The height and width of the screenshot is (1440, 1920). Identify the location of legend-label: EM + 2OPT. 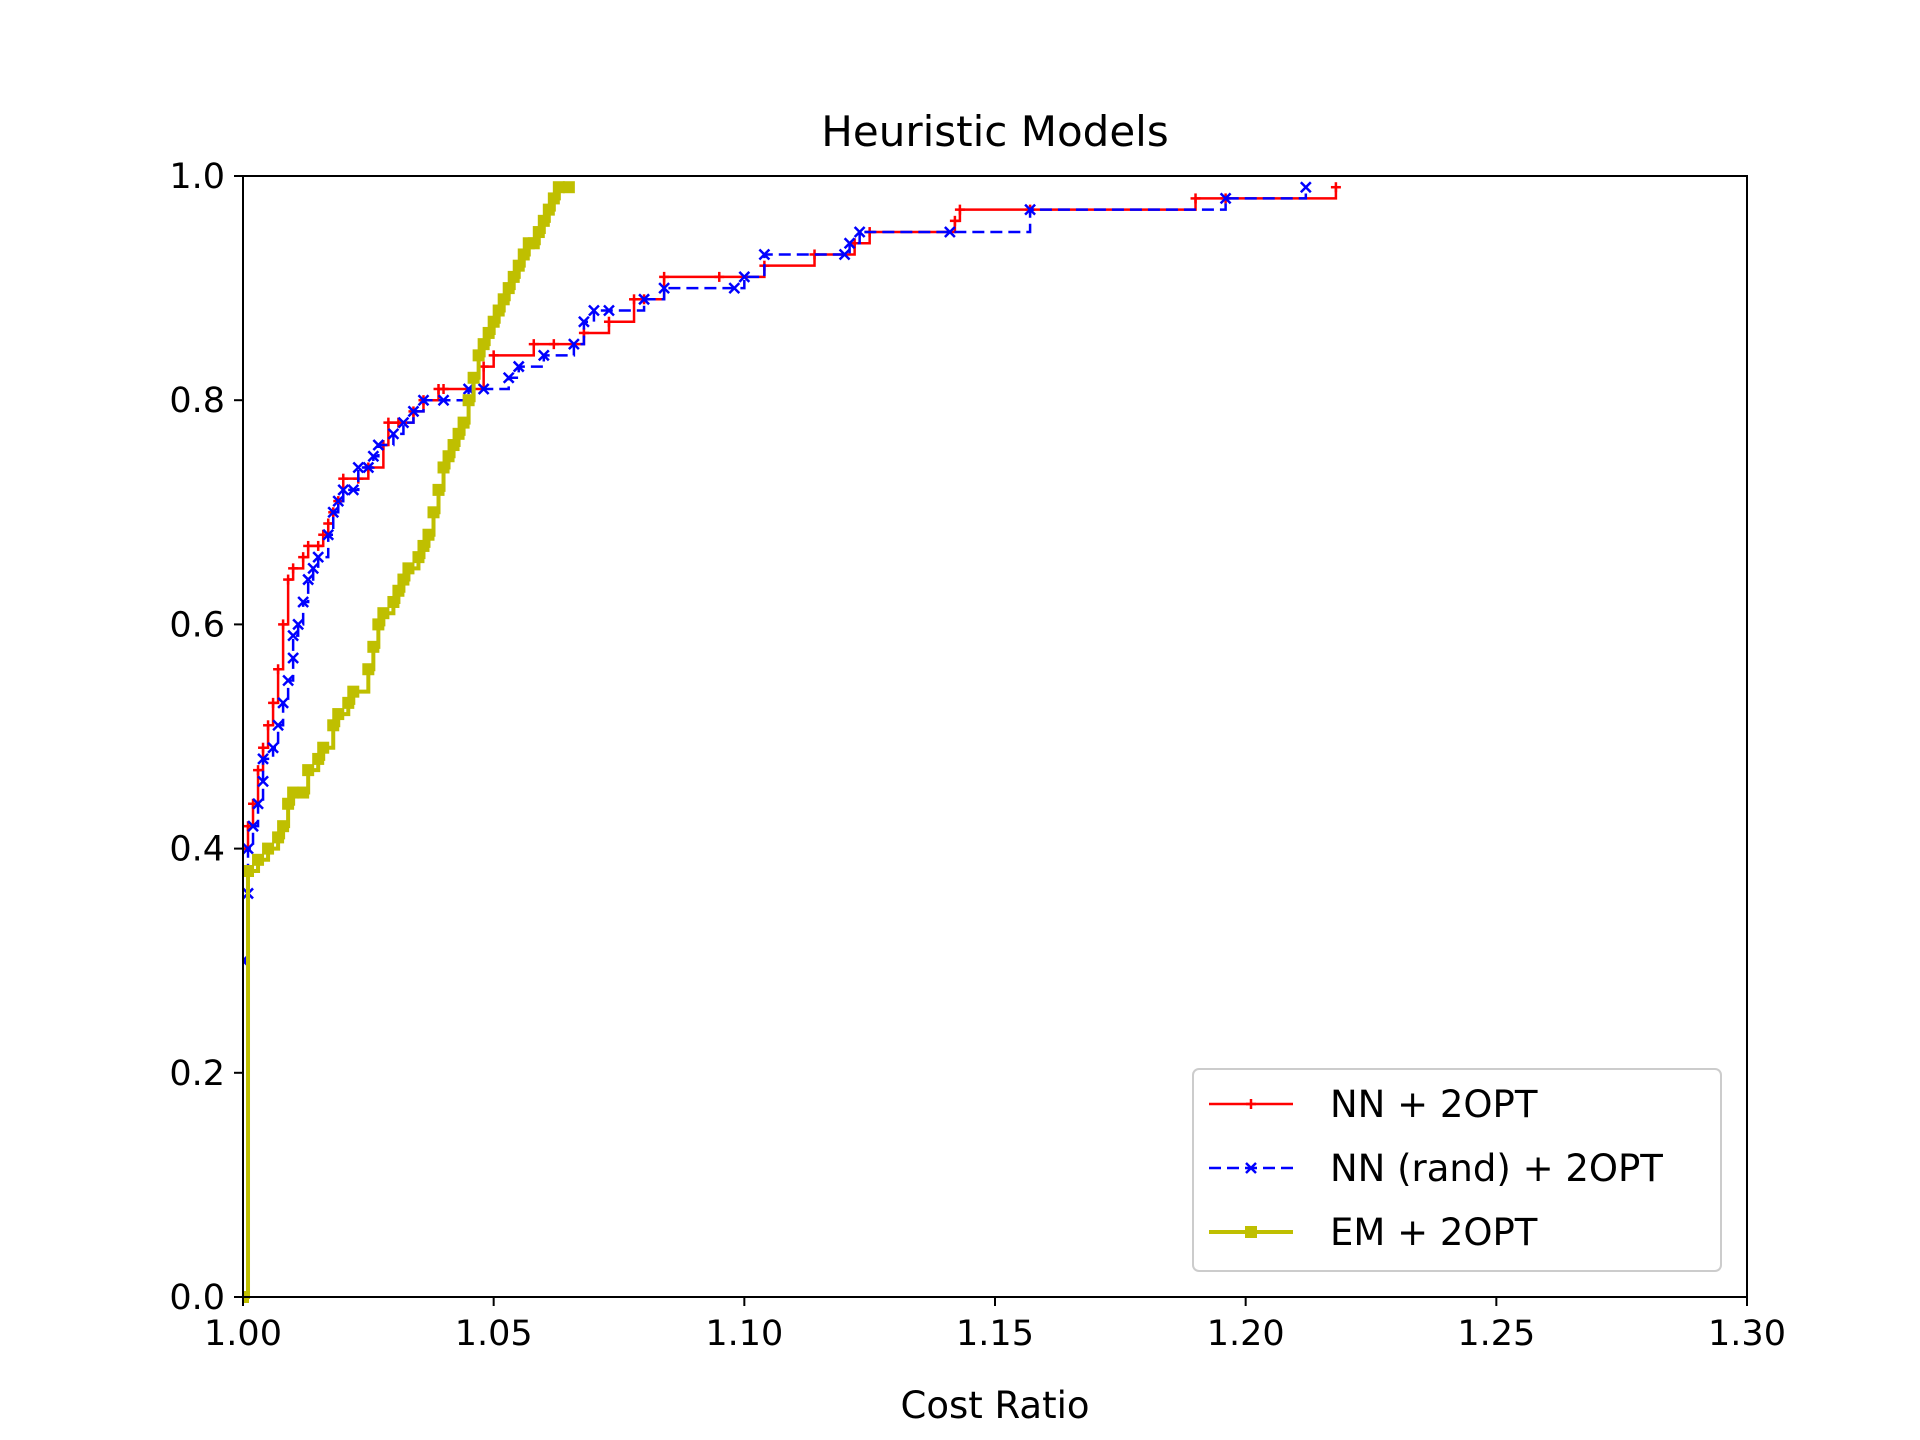
(1434, 1232).